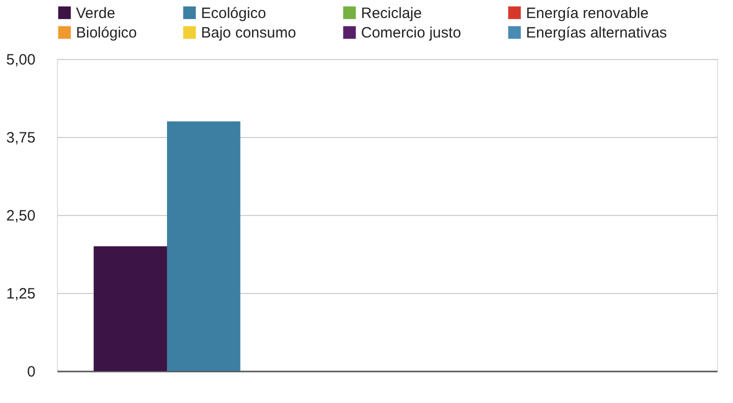 The height and width of the screenshot is (403, 733). Describe the element at coordinates (21, 216) in the screenshot. I see `y-tick-label: 2,50` at that location.